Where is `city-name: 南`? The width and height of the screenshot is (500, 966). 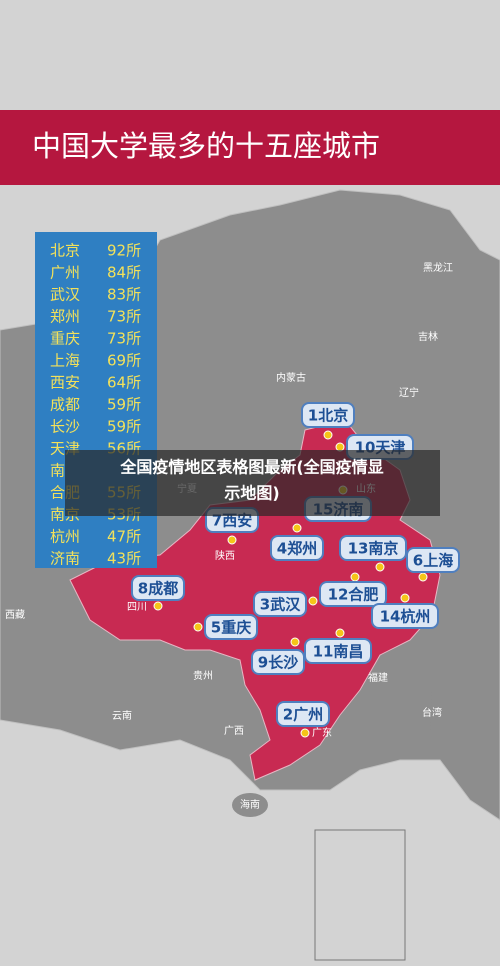
city-name: 南 is located at coordinates (57, 471).